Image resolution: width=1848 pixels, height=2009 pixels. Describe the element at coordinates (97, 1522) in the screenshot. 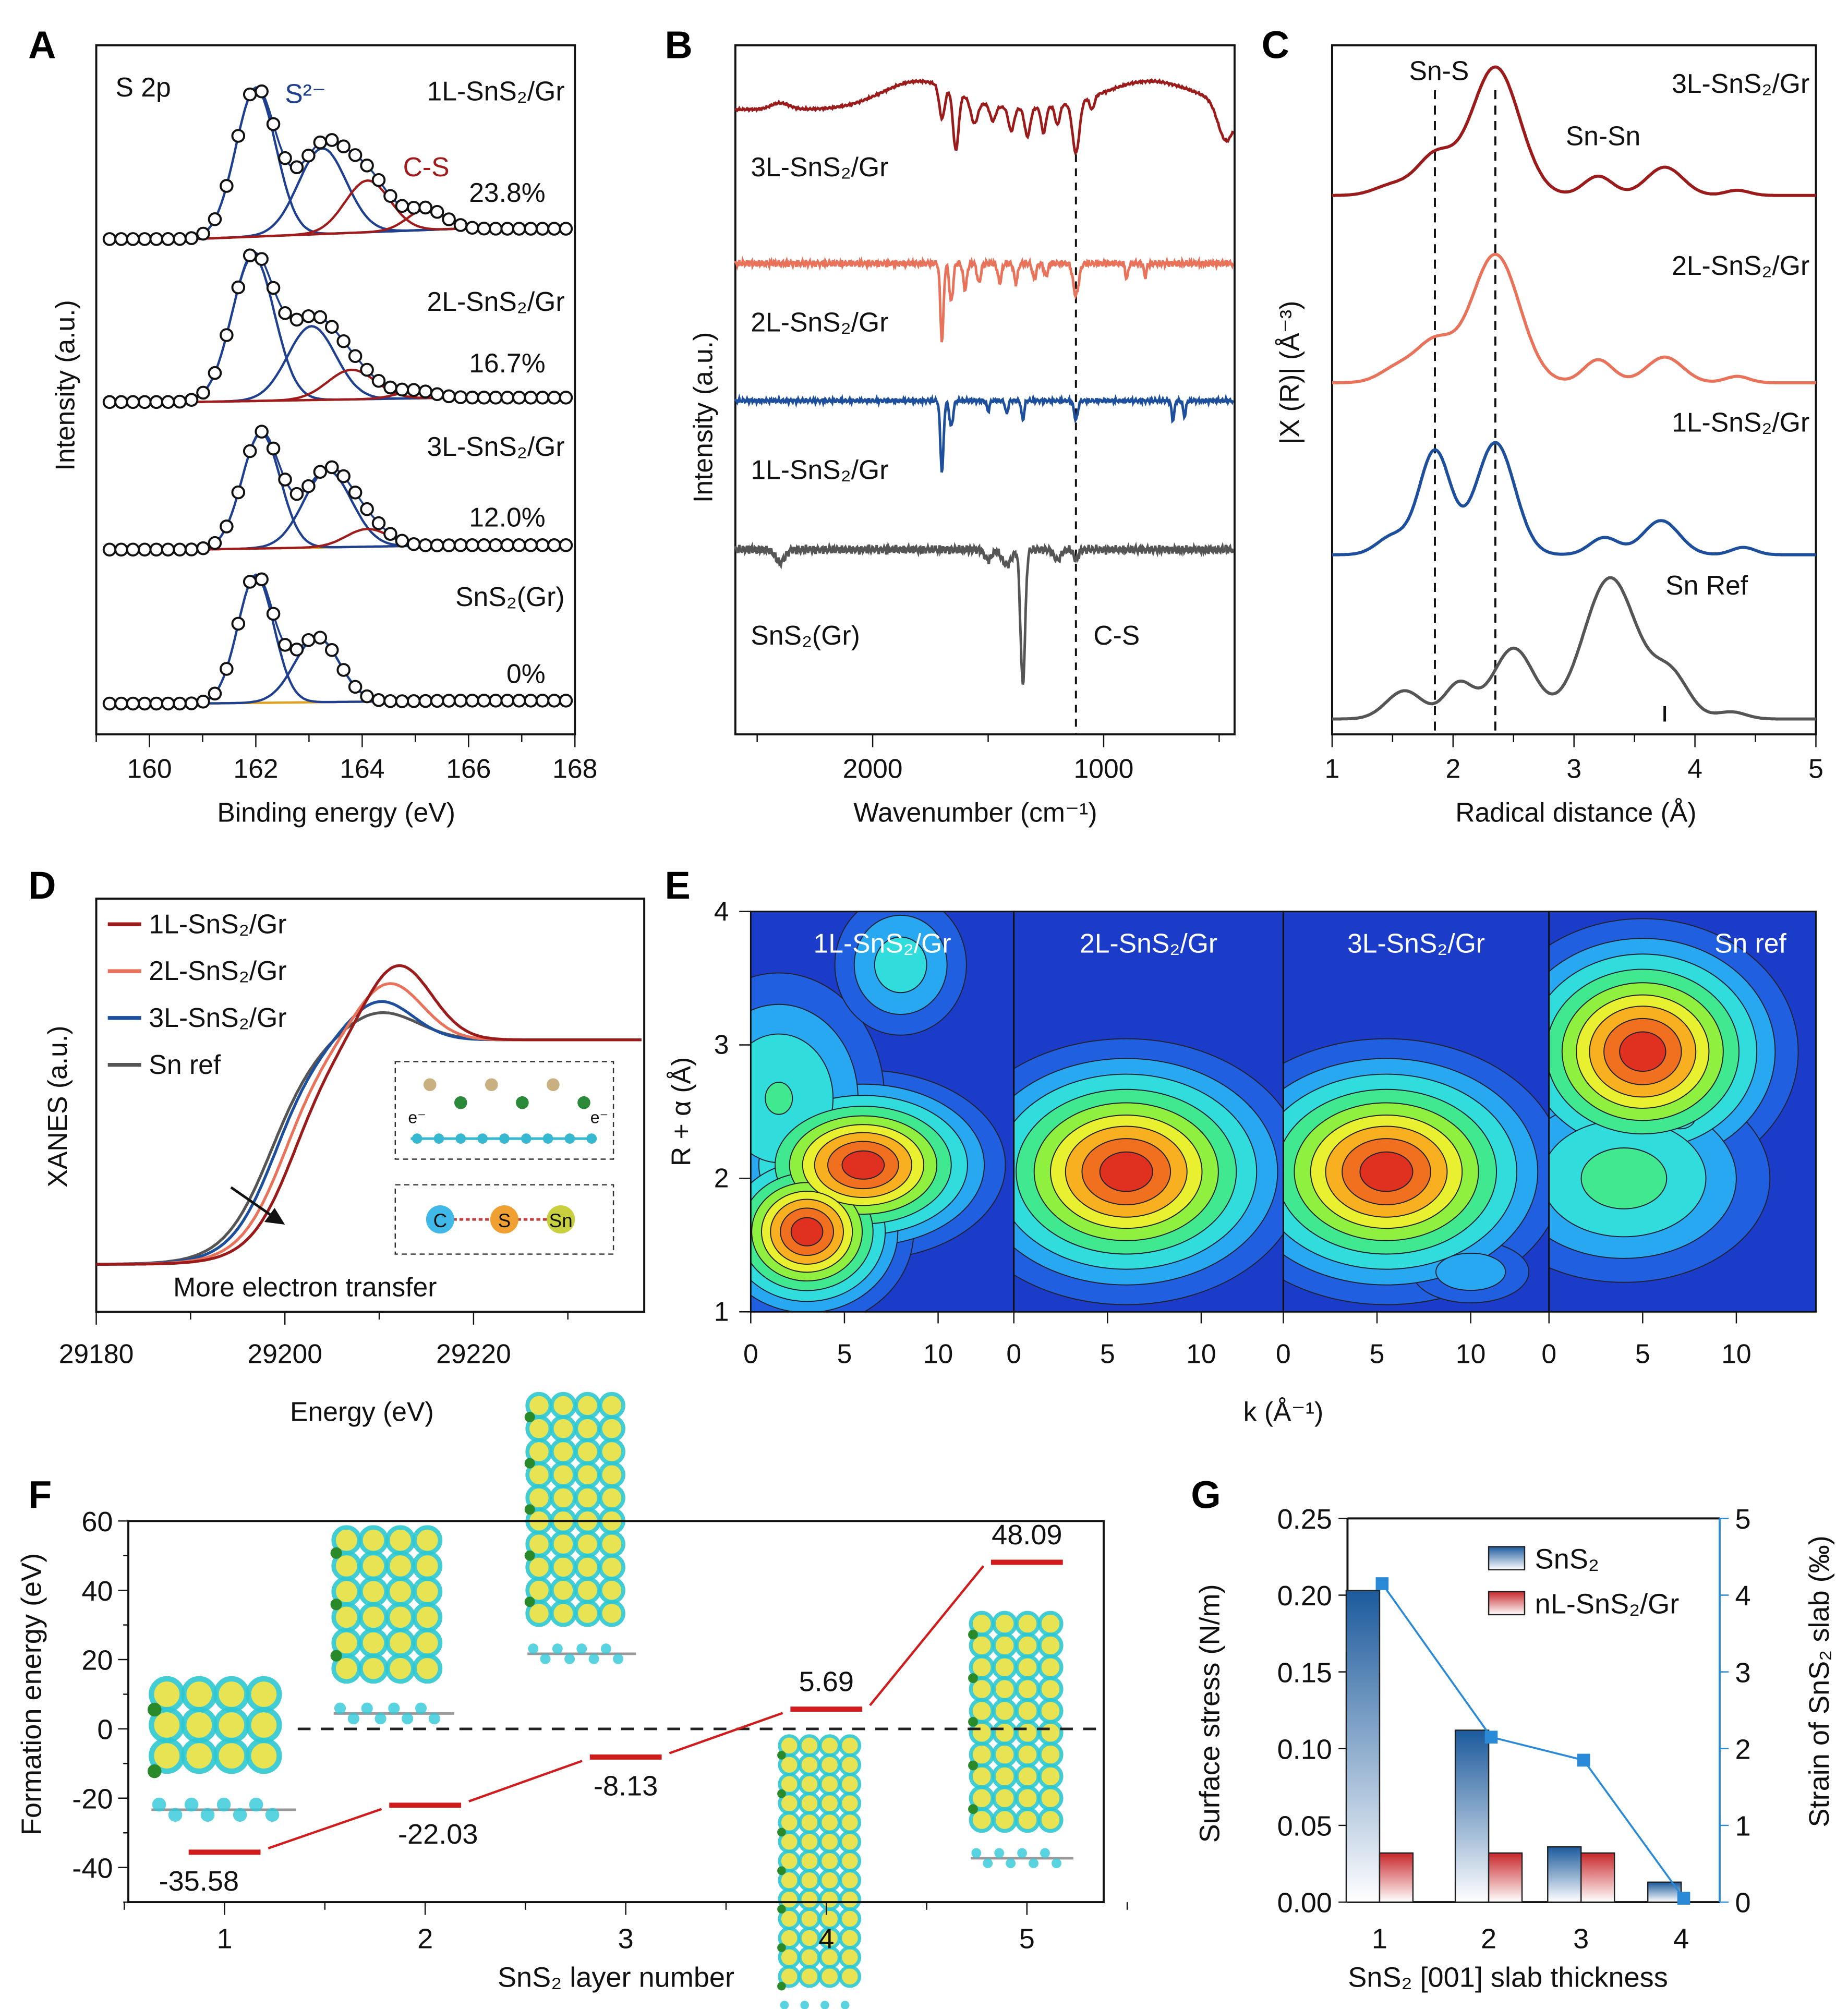

I see `y-tick-label: 60` at that location.